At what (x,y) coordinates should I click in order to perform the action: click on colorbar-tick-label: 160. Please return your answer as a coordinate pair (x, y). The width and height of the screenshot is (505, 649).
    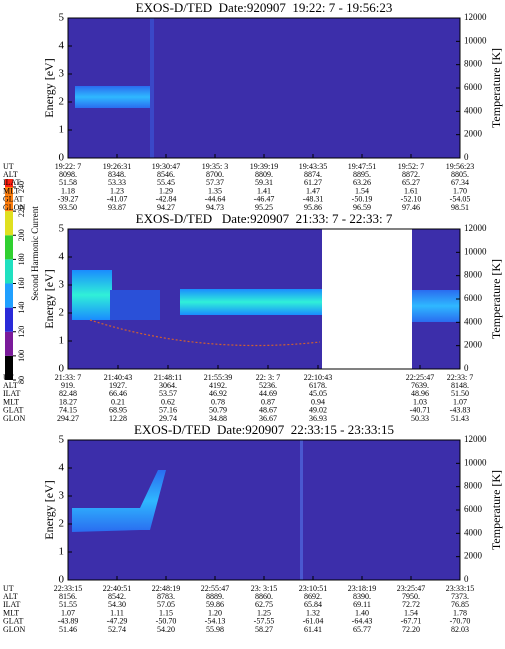
    Looking at the image, I should click on (21, 284).